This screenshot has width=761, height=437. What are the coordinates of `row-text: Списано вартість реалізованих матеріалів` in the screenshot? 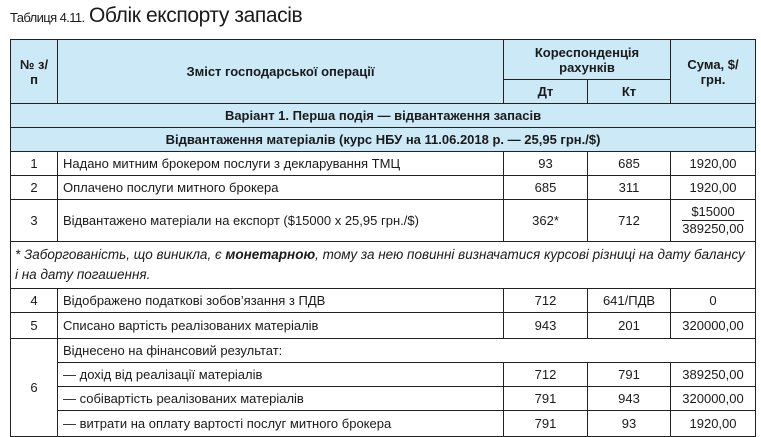 It's located at (280, 325).